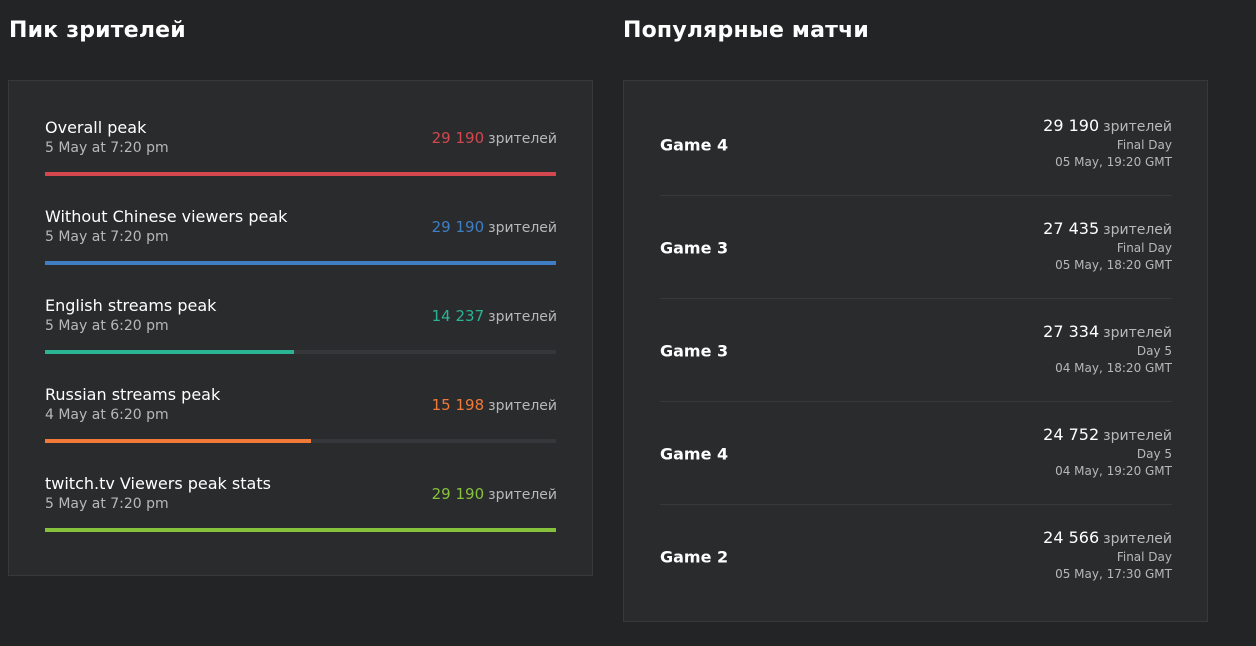 Image resolution: width=1256 pixels, height=646 pixels. Describe the element at coordinates (1113, 162) in the screenshot. I see `match-time: 05 May, 19:20 GMT` at that location.